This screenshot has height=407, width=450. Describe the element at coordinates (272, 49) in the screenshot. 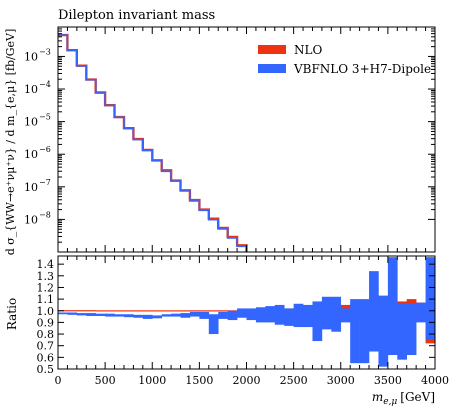

I see `legend-swatch-nlo` at that location.